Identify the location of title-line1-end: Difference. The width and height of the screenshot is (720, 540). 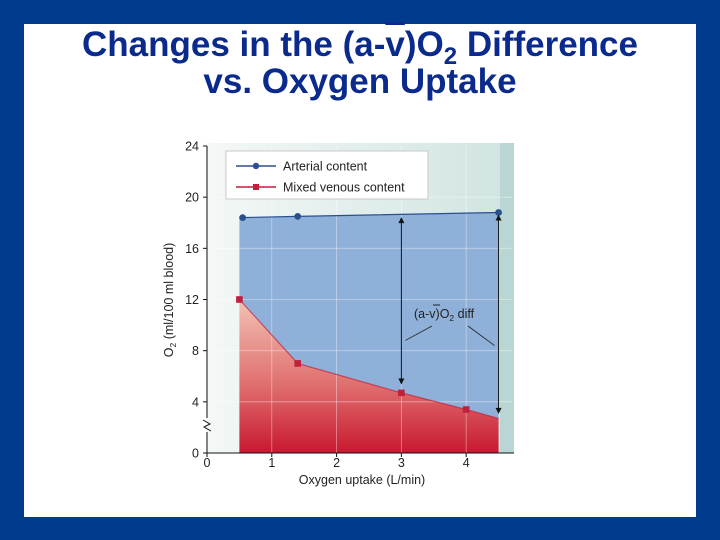
(547, 44).